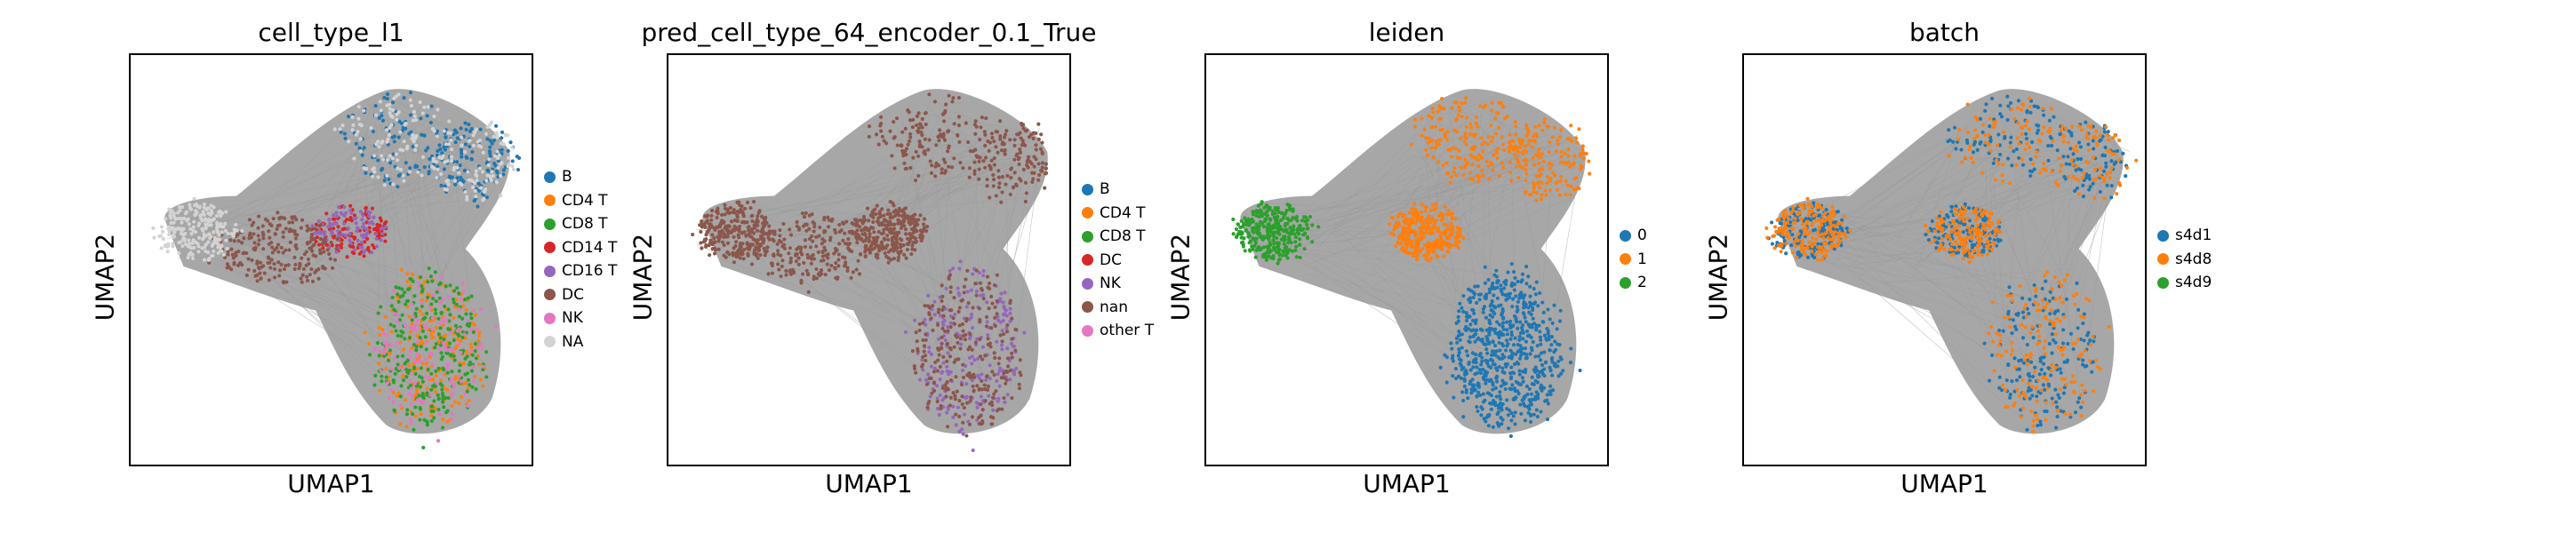  I want to click on legend-item: B, so click(1118, 190).